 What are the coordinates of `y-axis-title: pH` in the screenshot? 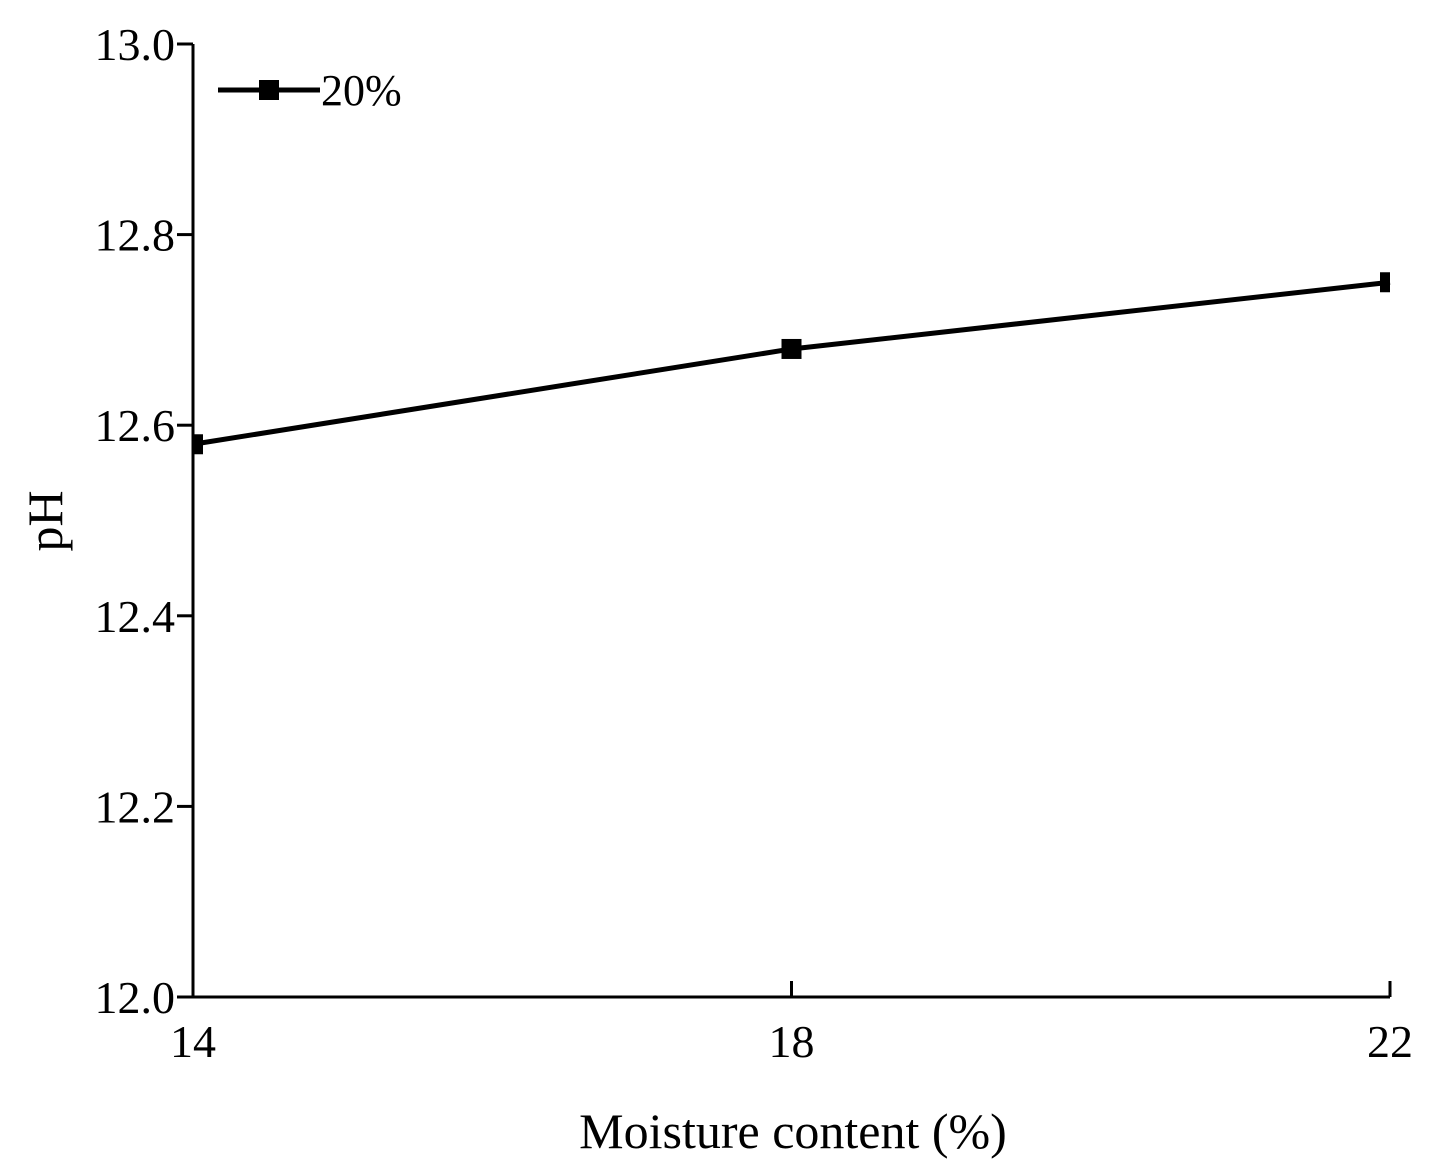 It's located at (45, 520).